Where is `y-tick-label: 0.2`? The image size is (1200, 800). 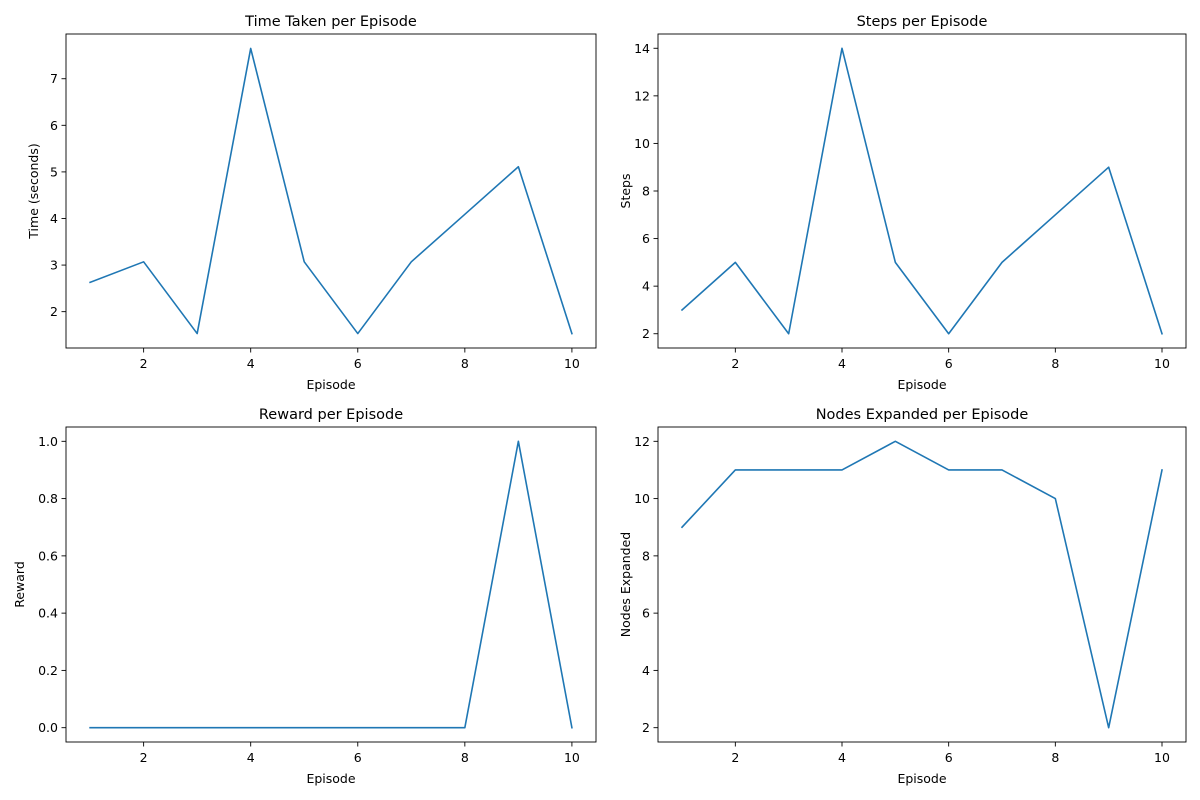
y-tick-label: 0.2 is located at coordinates (48, 670).